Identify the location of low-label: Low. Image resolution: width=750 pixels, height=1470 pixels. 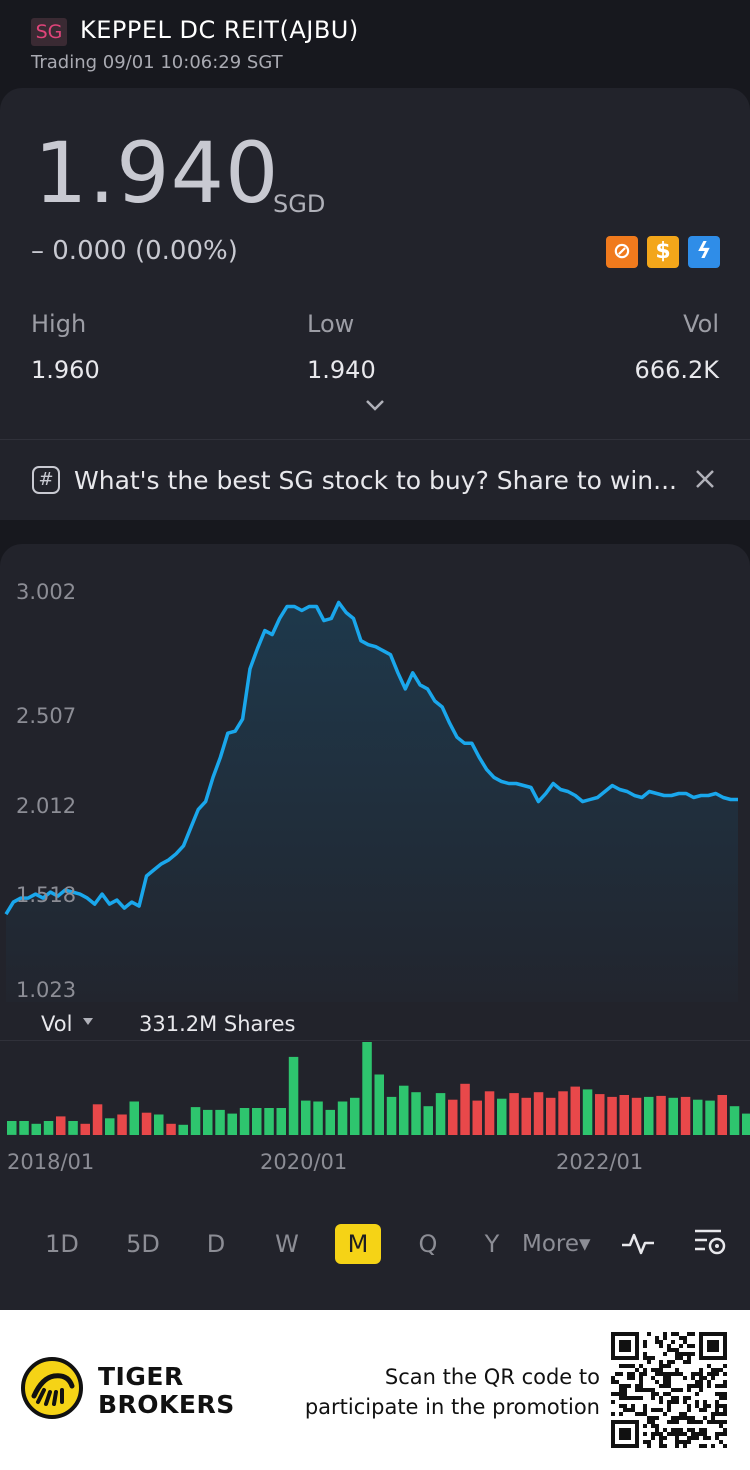
(331, 324).